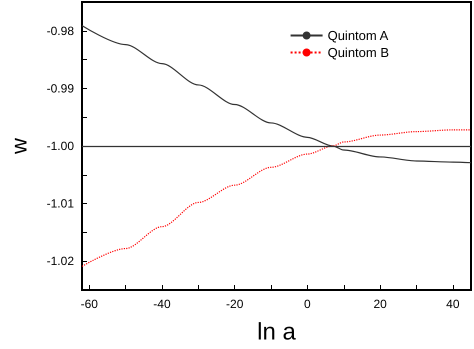 Image resolution: width=474 pixels, height=349 pixels. Describe the element at coordinates (60, 146) in the screenshot. I see `y-tick-label: -1.00` at that location.